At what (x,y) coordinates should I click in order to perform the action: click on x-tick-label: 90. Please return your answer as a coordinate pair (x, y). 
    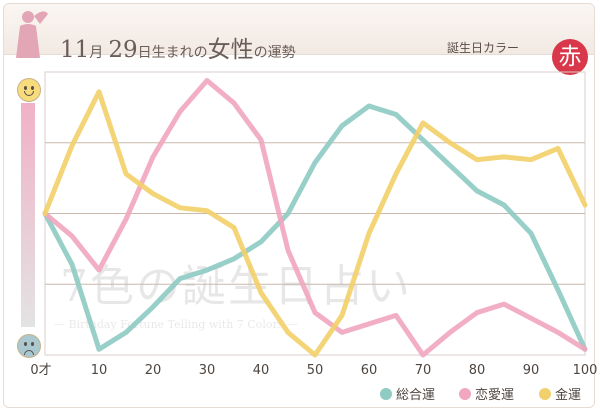
    Looking at the image, I should click on (531, 370).